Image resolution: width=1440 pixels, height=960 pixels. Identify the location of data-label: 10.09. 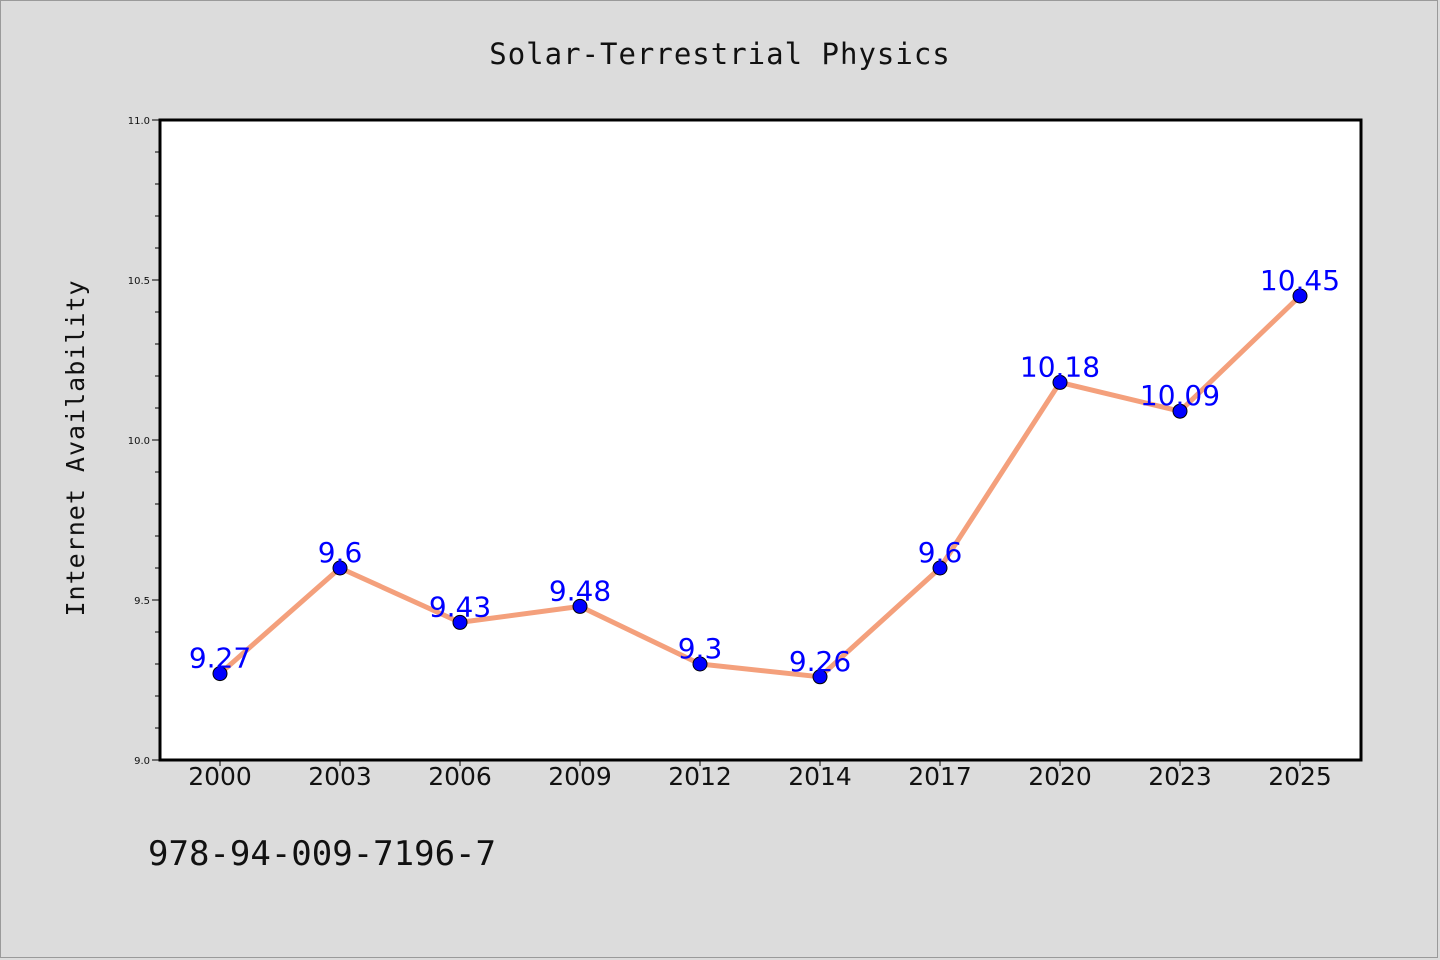
(1180, 395).